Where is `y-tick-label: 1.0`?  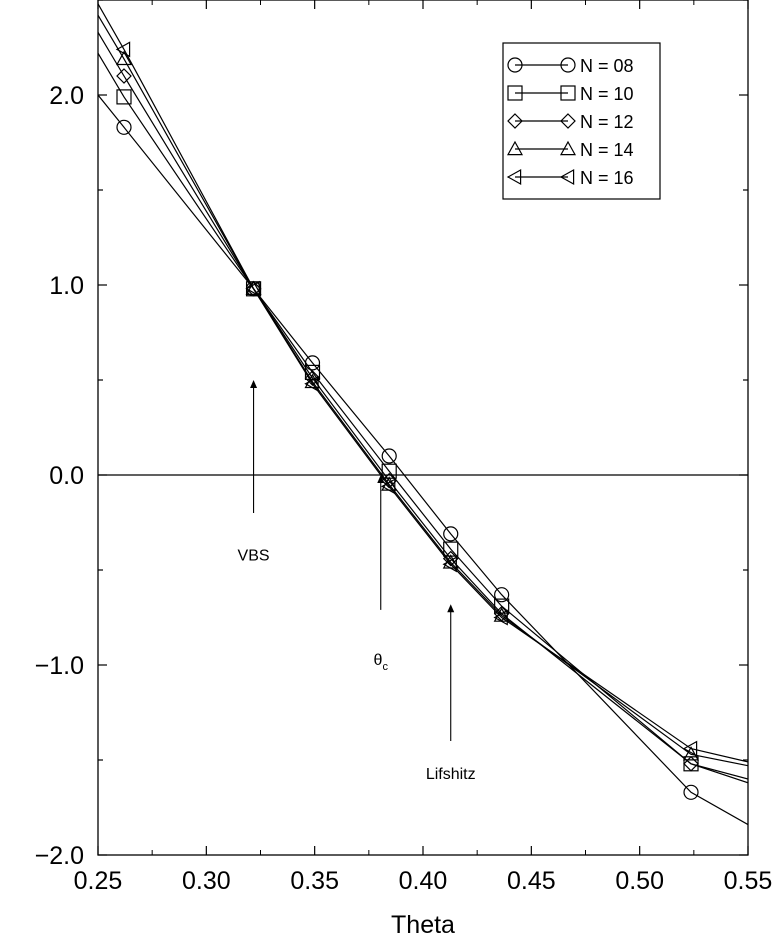
y-tick-label: 1.0 is located at coordinates (66, 286).